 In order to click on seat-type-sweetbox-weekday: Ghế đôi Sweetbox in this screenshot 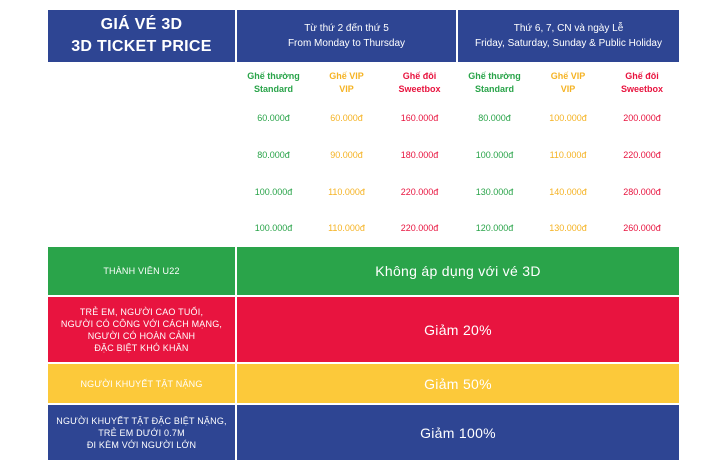, I will do `click(419, 82)`.